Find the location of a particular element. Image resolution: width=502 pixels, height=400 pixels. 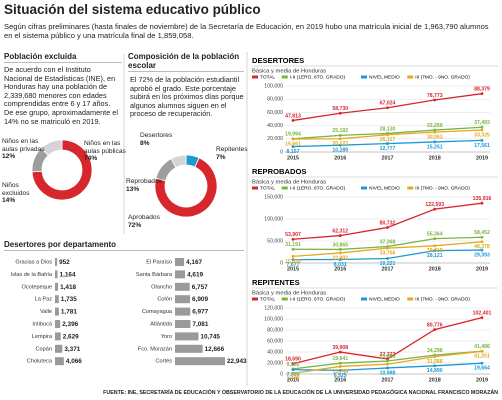

bar-category: Ocotepeque is located at coordinates (37, 287).